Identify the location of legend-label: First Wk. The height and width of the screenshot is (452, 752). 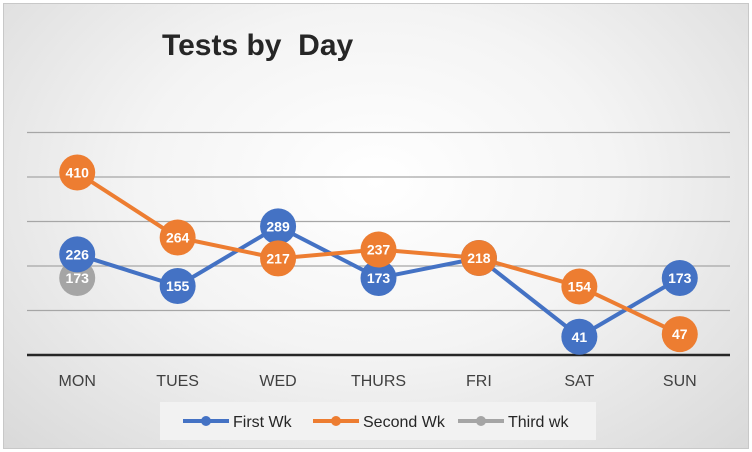
(263, 422).